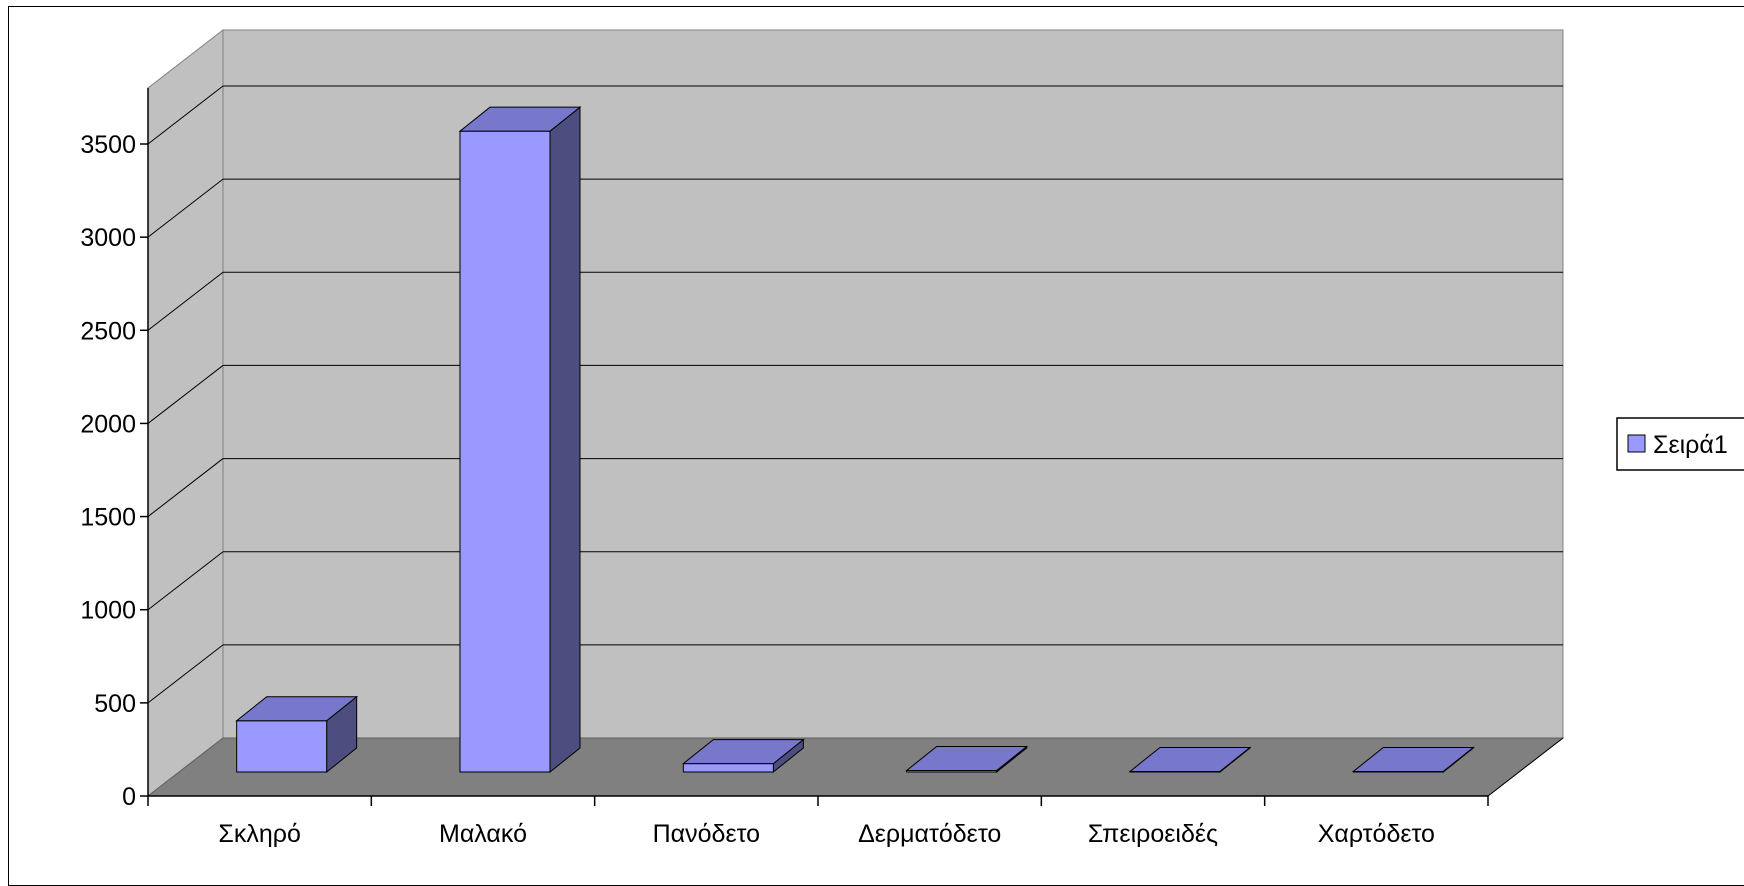 Image resolution: width=1744 pixels, height=886 pixels. What do you see at coordinates (115, 704) in the screenshot?
I see `y-tick-label: 500` at bounding box center [115, 704].